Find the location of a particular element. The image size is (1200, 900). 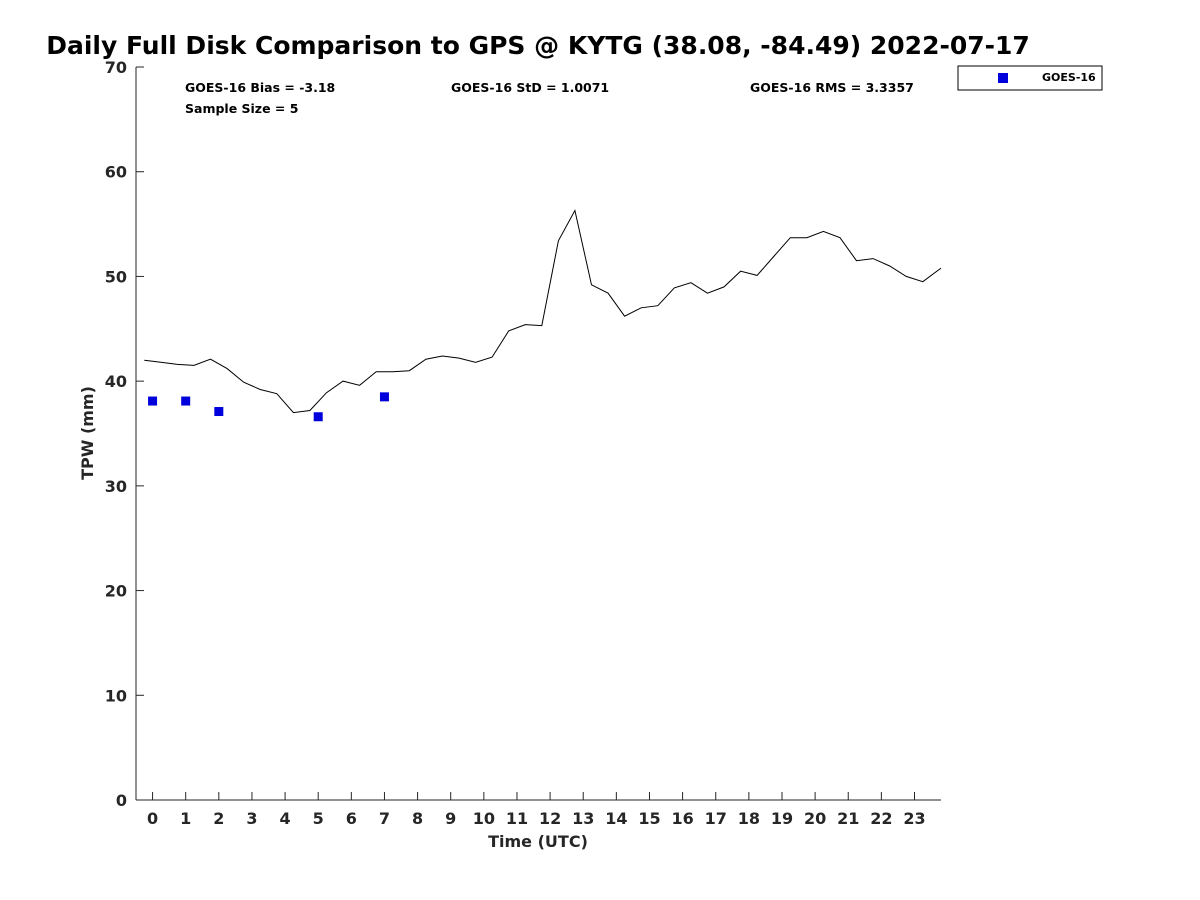

sample-size-annotation: Sample Size = 5 is located at coordinates (241, 108).